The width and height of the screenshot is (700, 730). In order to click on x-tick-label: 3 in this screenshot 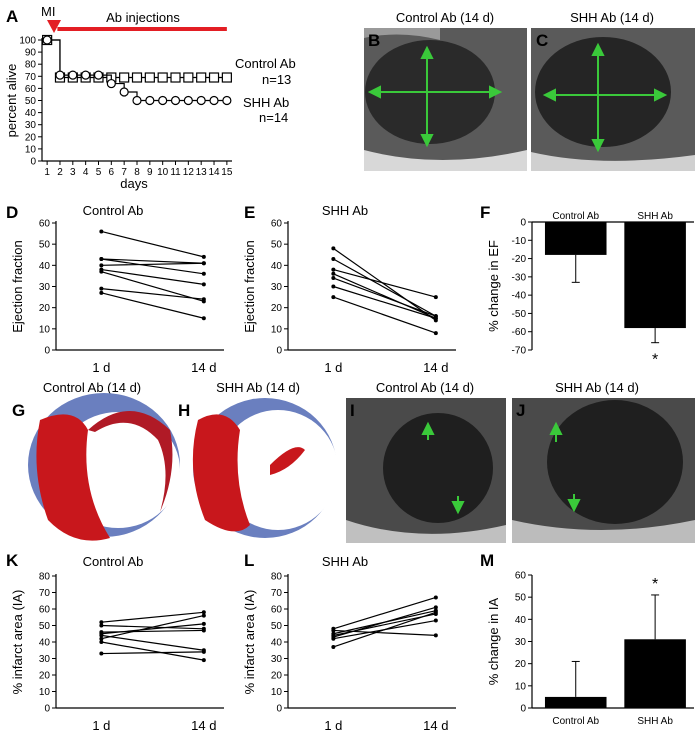, I will do `click(73, 172)`.